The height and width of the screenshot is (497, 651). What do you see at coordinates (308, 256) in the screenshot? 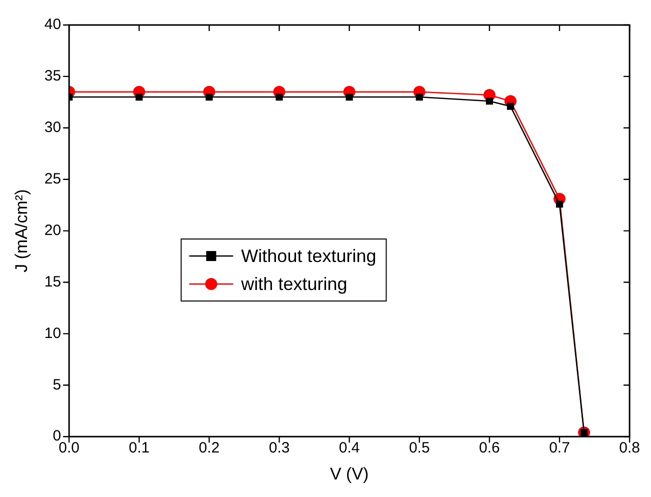
I see `legend-label: Without texturing` at bounding box center [308, 256].